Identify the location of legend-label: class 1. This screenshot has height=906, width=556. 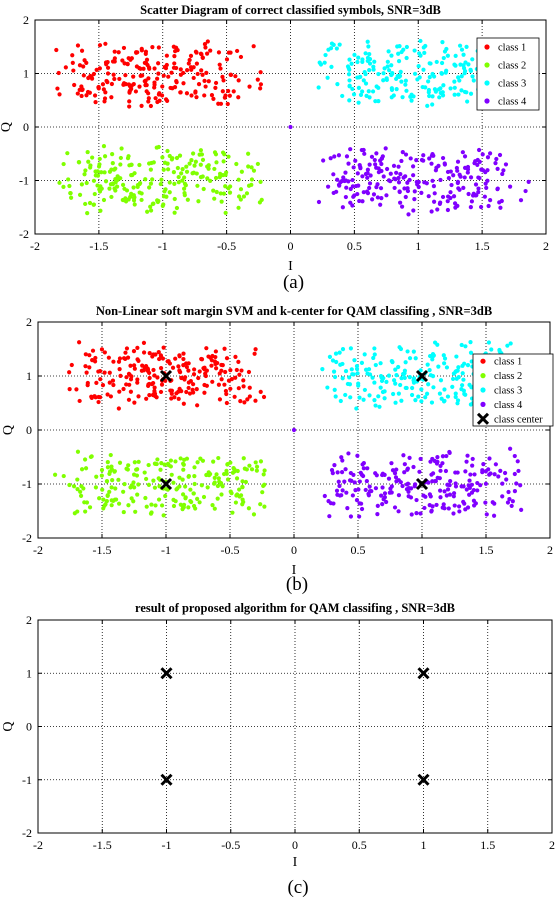
(508, 362).